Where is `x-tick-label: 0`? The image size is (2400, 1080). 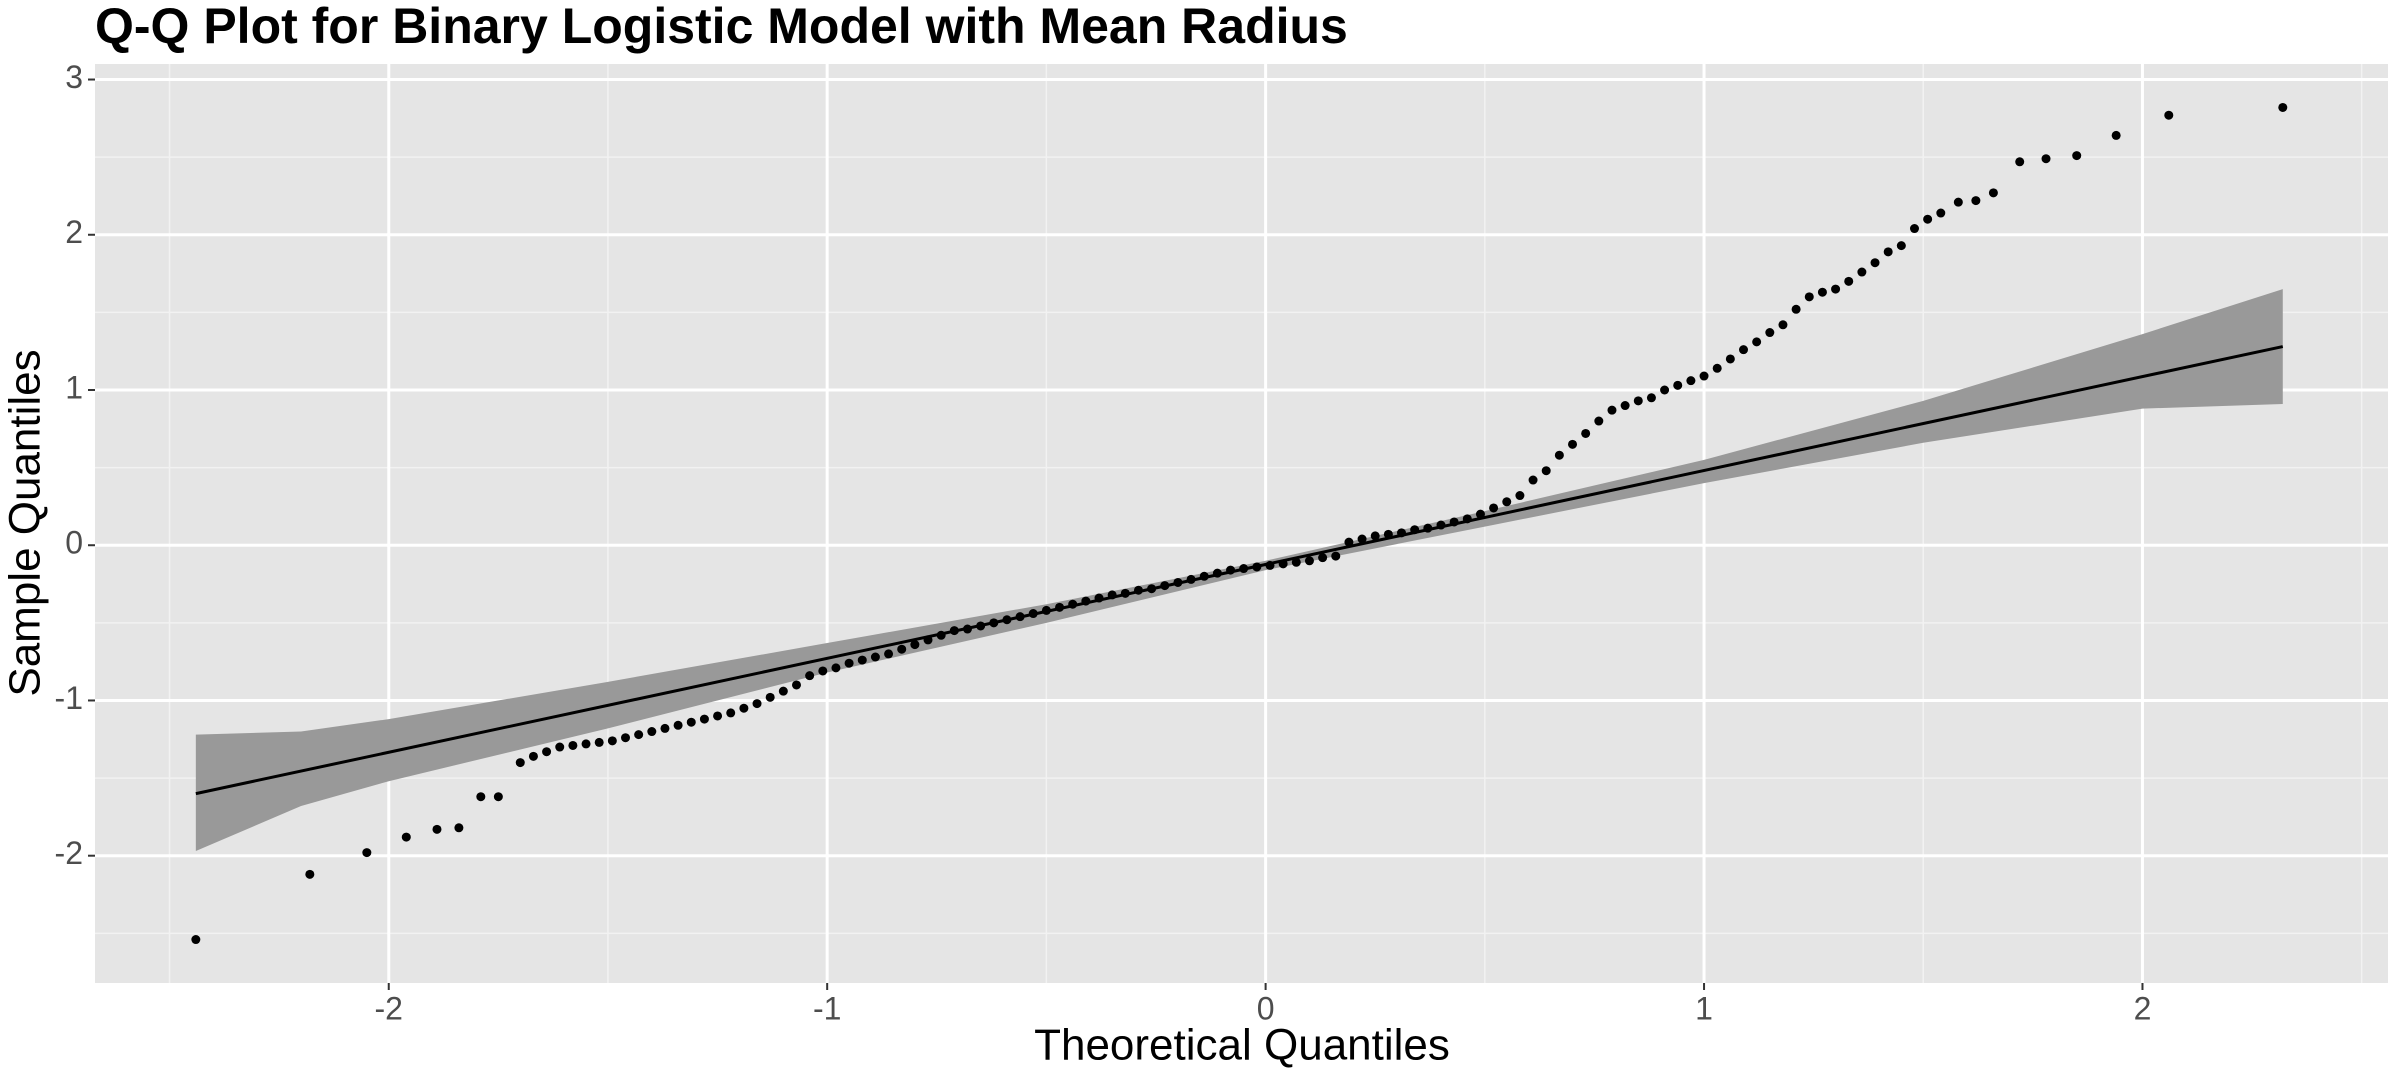 x-tick-label: 0 is located at coordinates (1266, 1008).